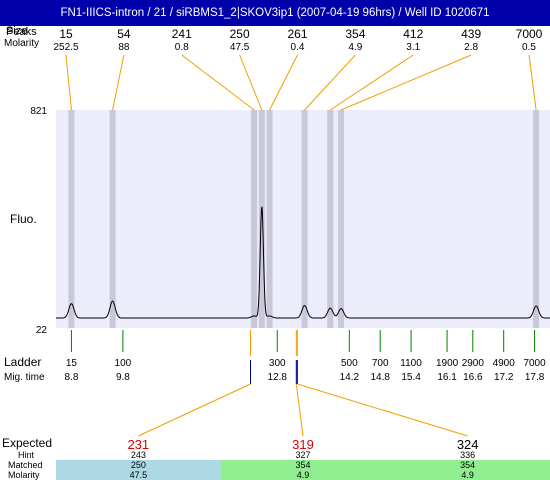 The image size is (550, 480). Describe the element at coordinates (21, 43) in the screenshot. I see `molarity-row-label: Molarity` at that location.